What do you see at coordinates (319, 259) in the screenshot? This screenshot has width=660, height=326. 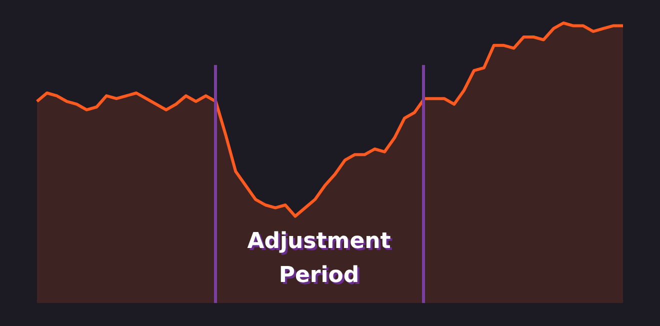 I see `annotation: Adjustment Period` at bounding box center [319, 259].